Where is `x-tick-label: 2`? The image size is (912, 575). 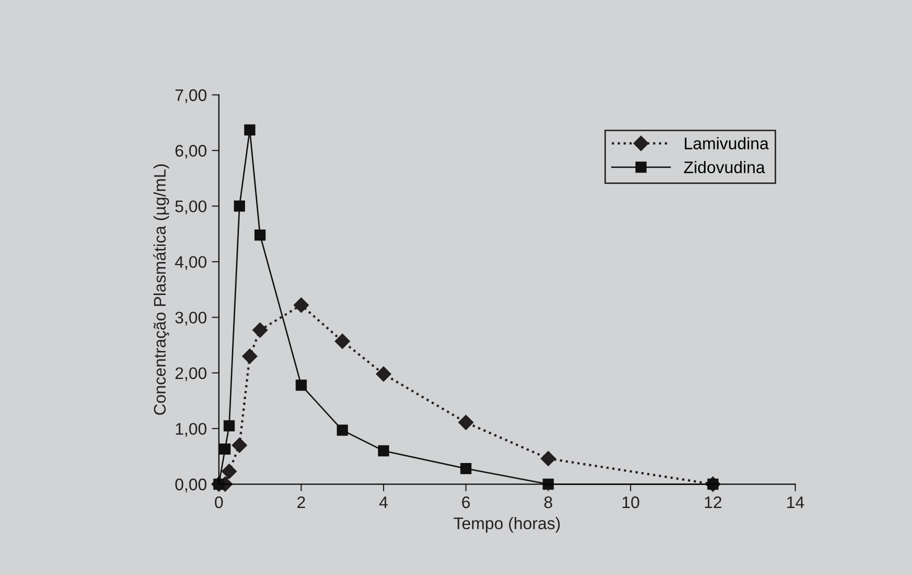
x-tick-label: 2 is located at coordinates (301, 502).